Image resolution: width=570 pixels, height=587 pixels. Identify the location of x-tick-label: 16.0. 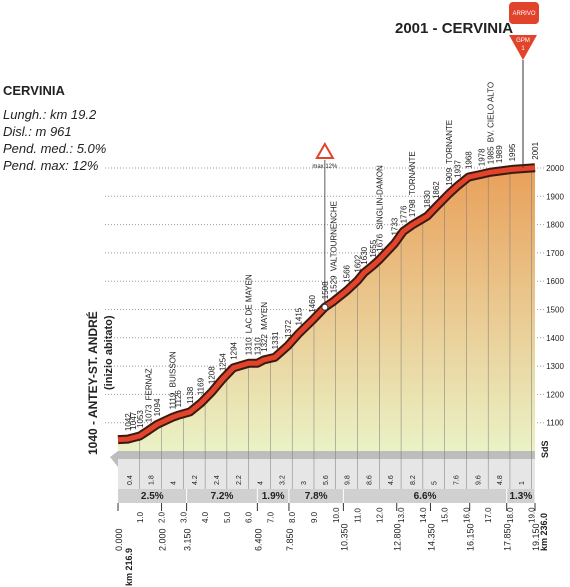
(466, 515).